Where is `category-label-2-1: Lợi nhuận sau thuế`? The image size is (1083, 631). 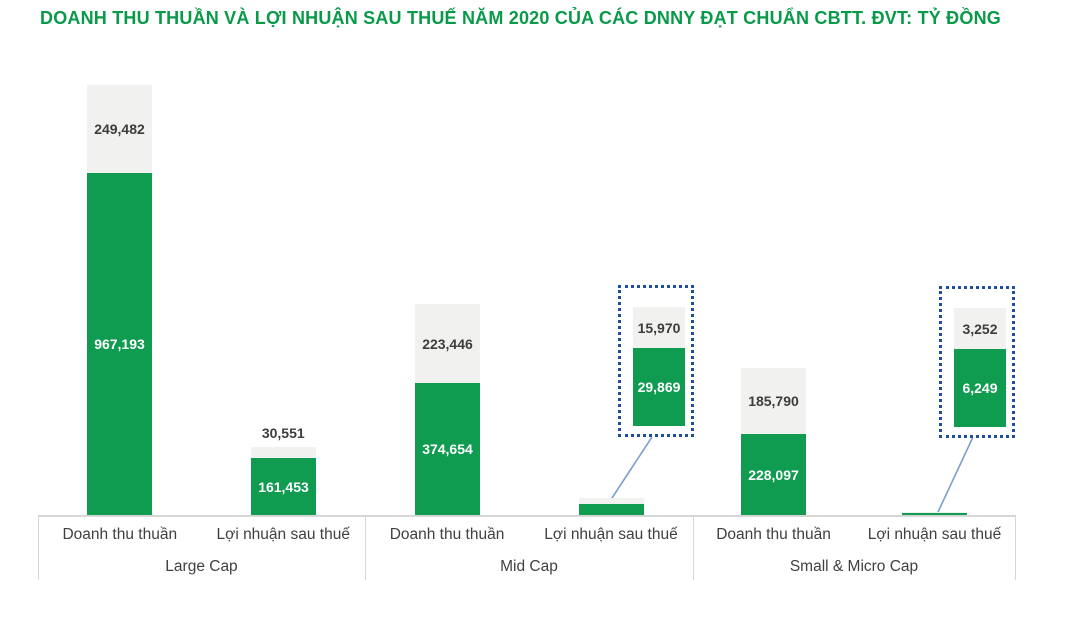 category-label-2-1: Lợi nhuận sau thuế is located at coordinates (934, 534).